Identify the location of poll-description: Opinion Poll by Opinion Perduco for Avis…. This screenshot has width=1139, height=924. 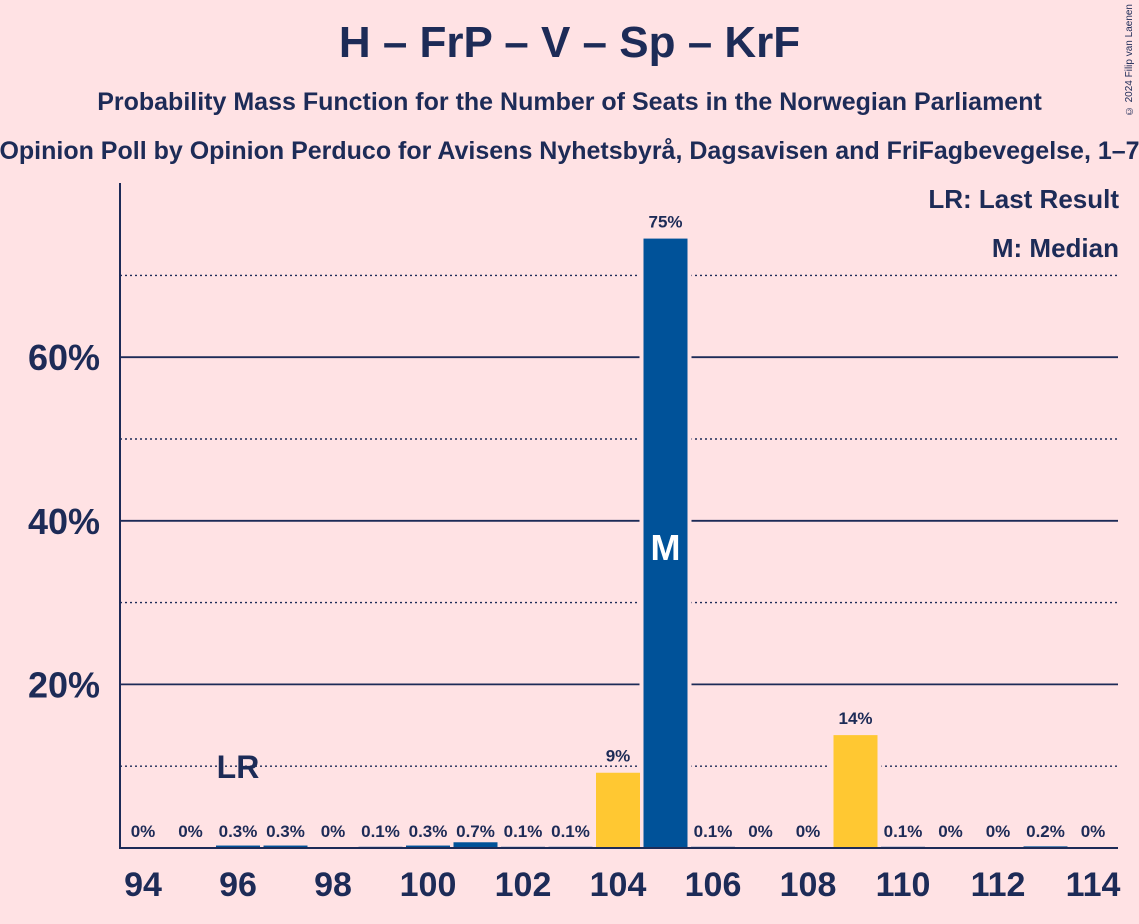
(569, 151).